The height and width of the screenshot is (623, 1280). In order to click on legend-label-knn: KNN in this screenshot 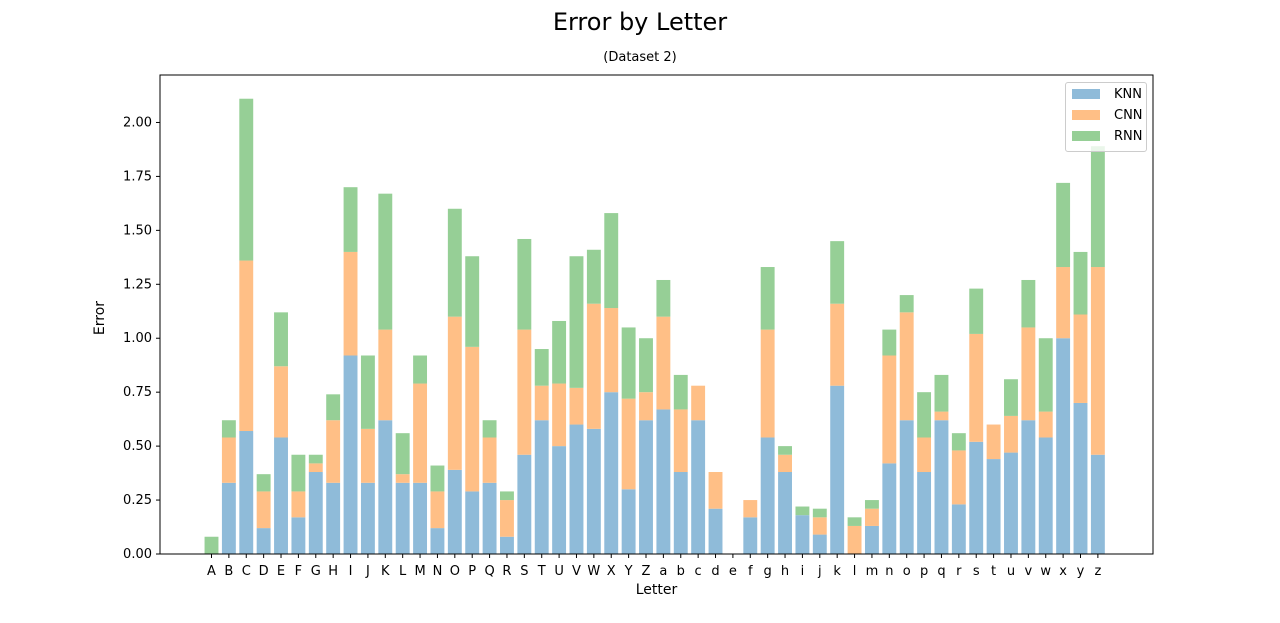, I will do `click(1128, 94)`.